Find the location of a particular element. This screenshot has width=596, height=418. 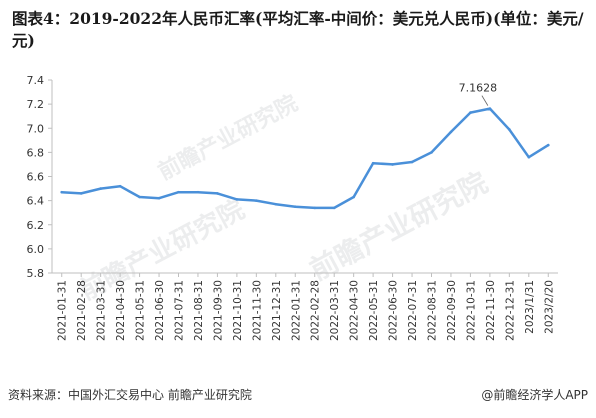

y-tick-label: 6.2 is located at coordinates (36, 225).